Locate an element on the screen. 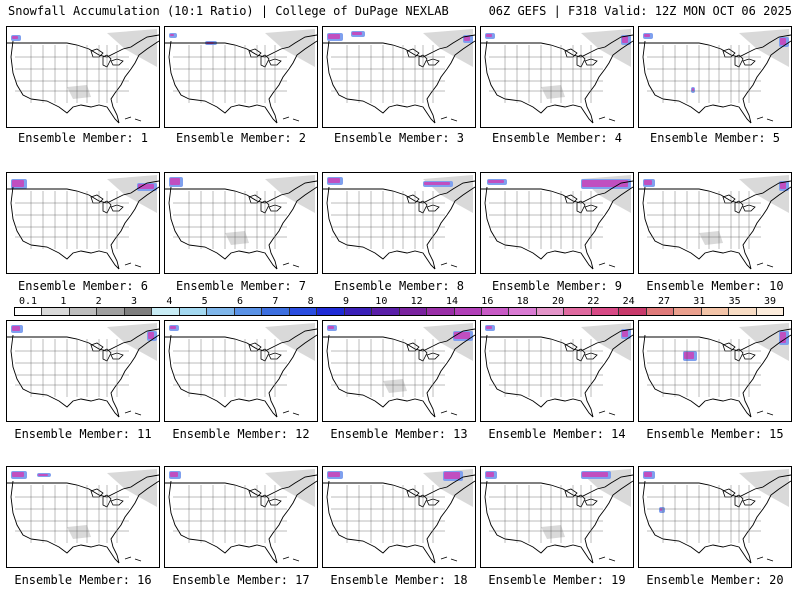 The image size is (800, 600). ensemble-member-label: Ensemble Member: 12 is located at coordinates (241, 434).